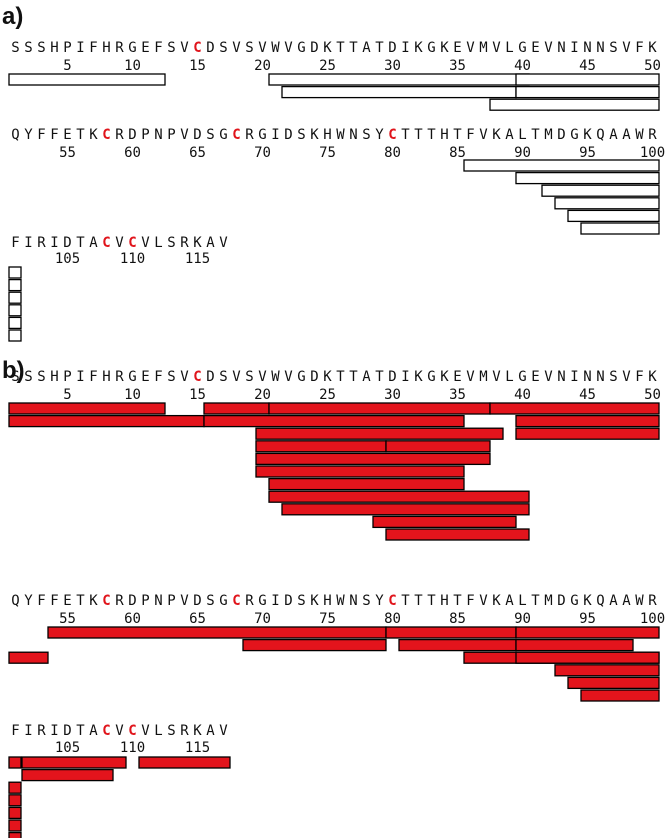  Describe the element at coordinates (392, 395) in the screenshot. I see `residue-tick-label: 30` at that location.